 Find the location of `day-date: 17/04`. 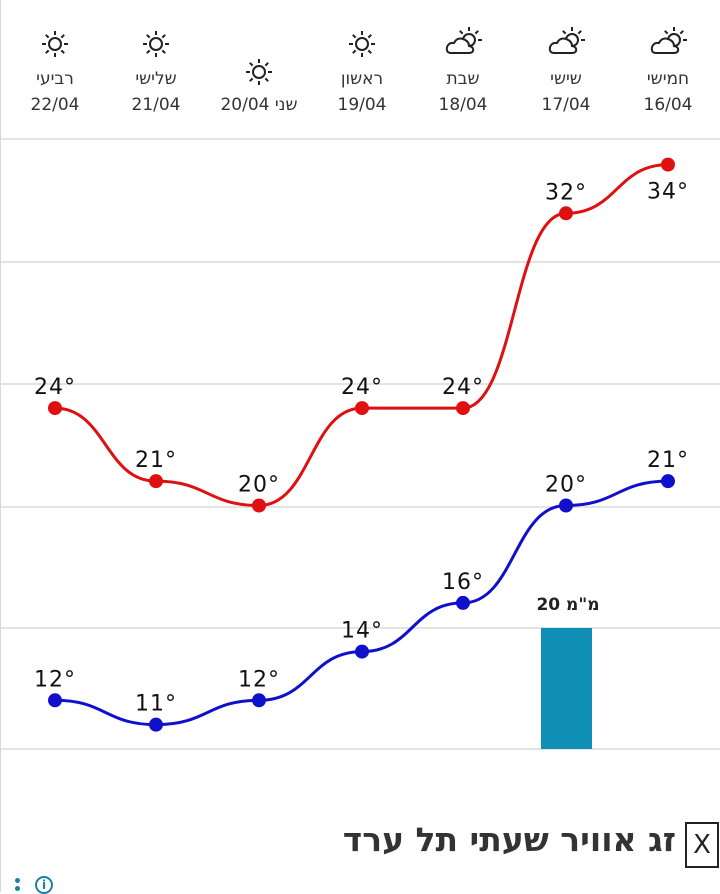

day-date: 17/04 is located at coordinates (566, 105).